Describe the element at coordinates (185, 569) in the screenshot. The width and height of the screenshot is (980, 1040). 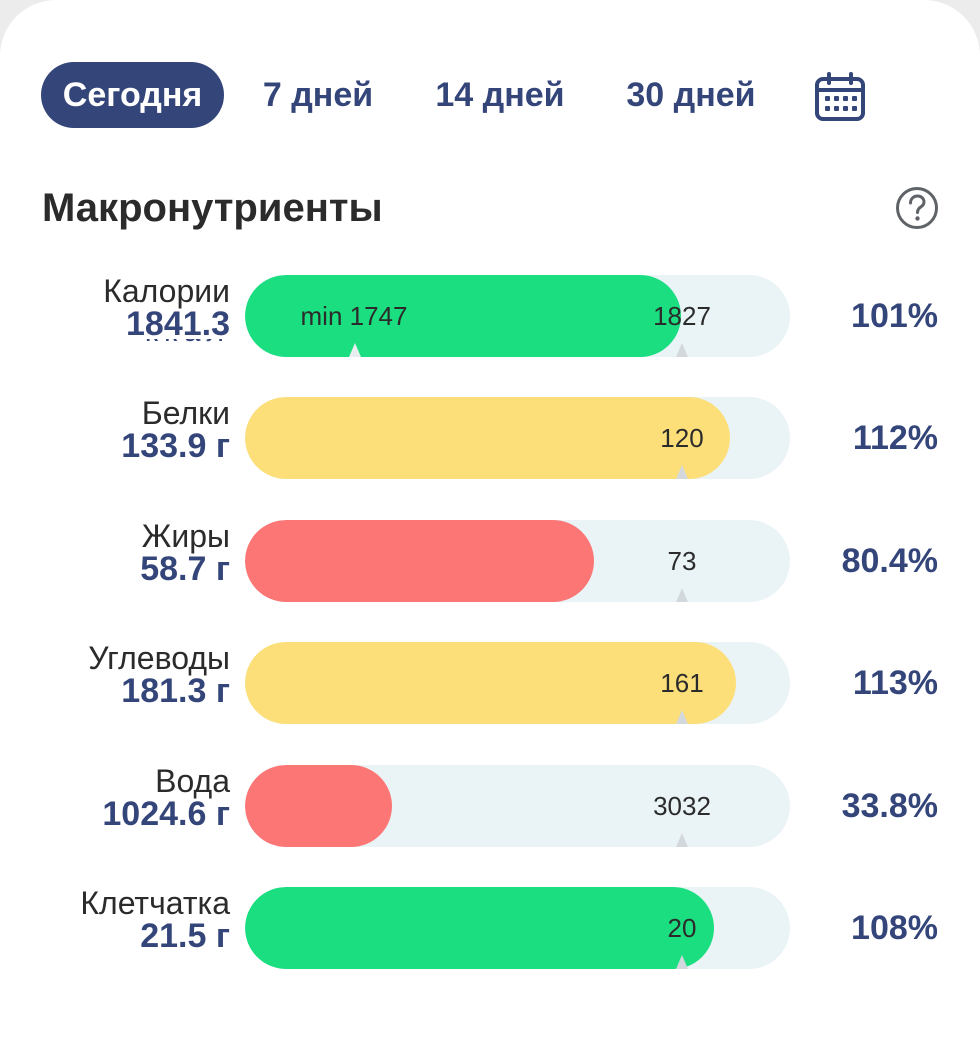
I see `macro-amount: 58.7 г` at that location.